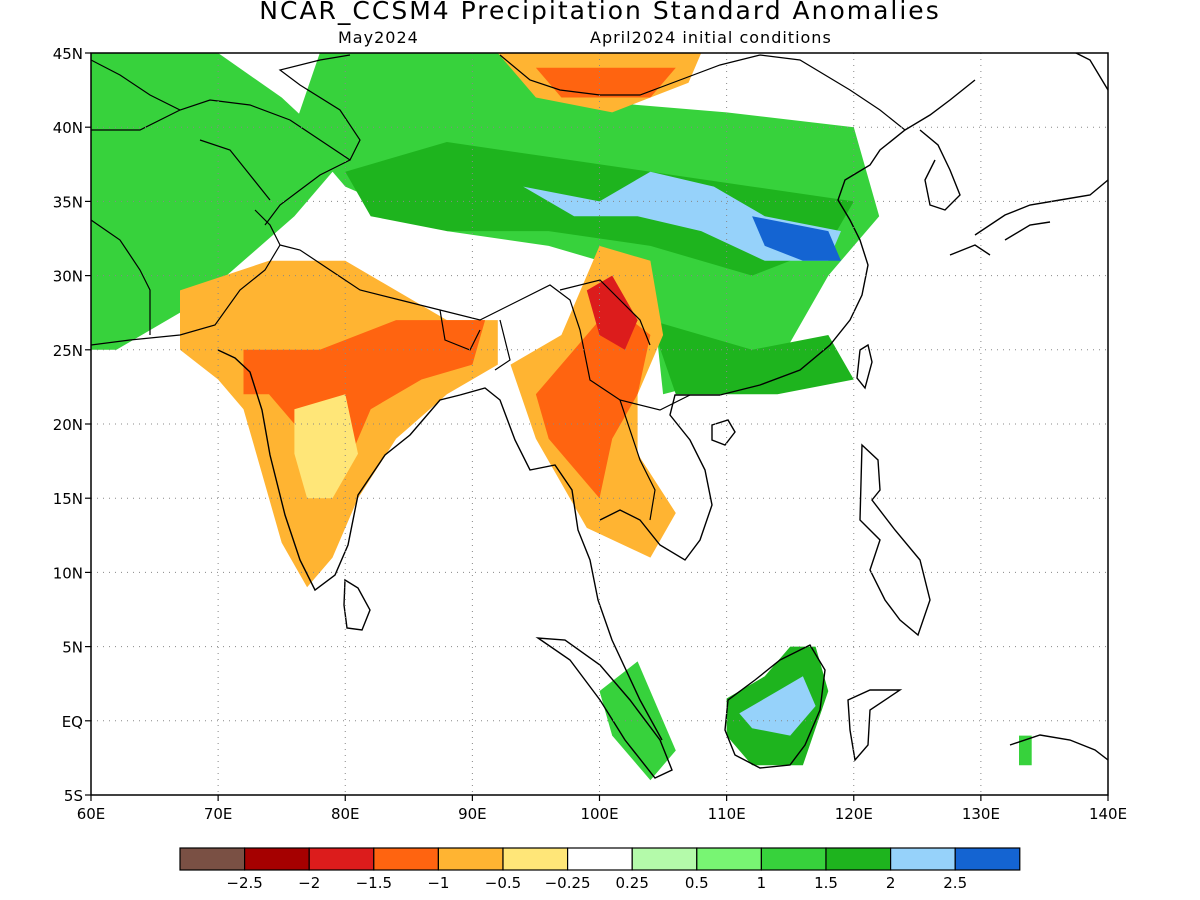 The image size is (1200, 900). Describe the element at coordinates (762, 883) in the screenshot. I see `colorbar-label: 1` at that location.